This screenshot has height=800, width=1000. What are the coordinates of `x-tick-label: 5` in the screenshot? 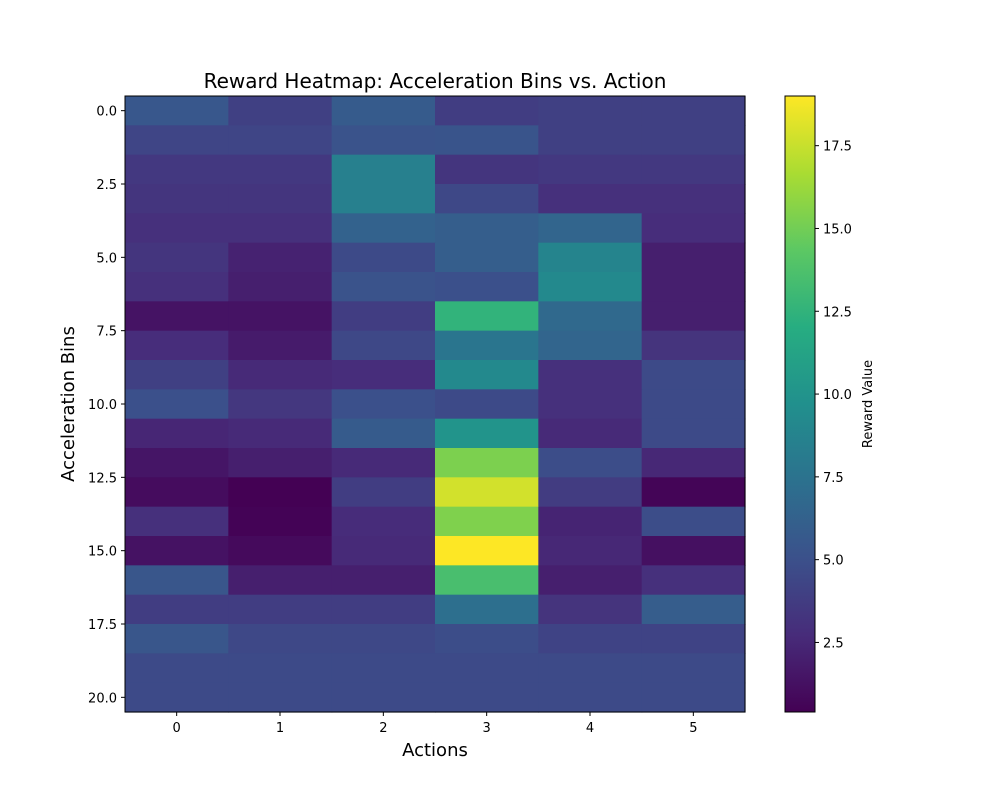 It's located at (693, 728).